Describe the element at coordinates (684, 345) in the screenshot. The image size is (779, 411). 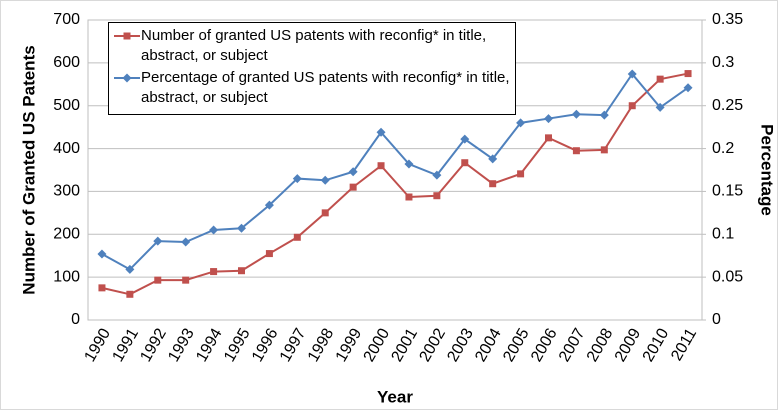
I see `x-tick-label: 2011` at that location.